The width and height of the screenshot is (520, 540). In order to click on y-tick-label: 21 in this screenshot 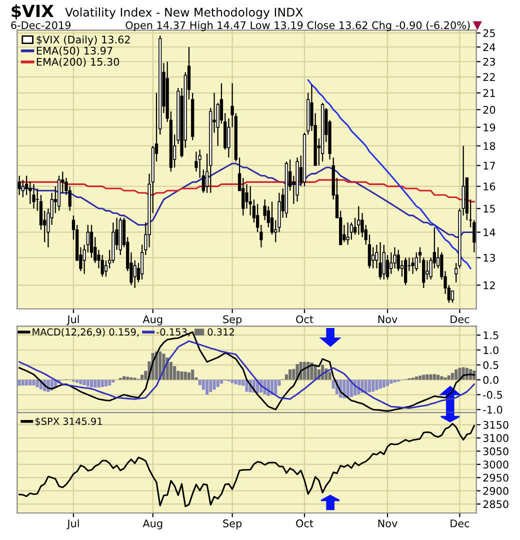, I will do `click(489, 93)`.